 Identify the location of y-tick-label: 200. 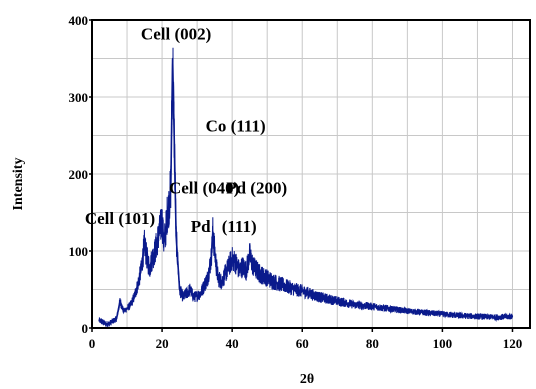
(79, 174).